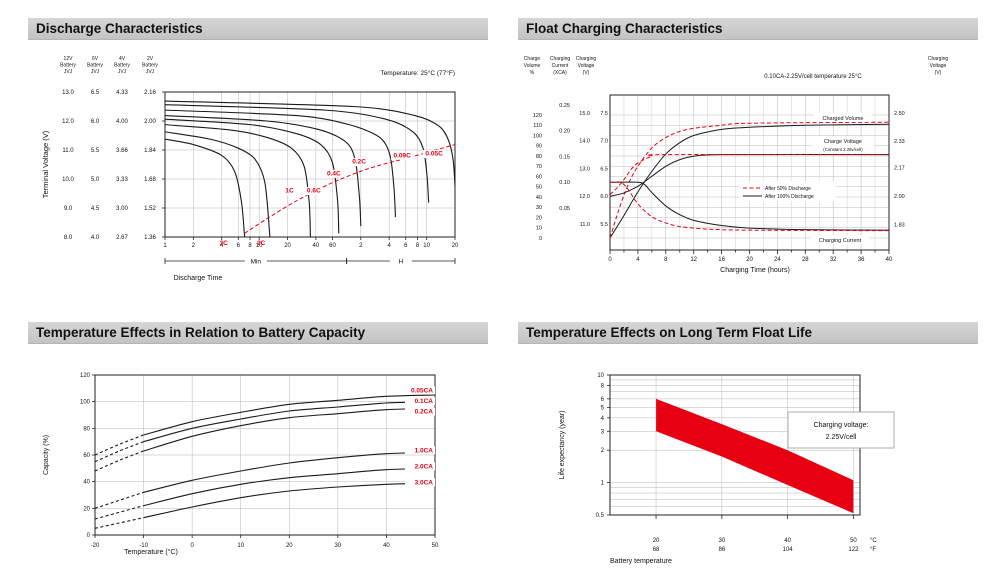 This screenshot has height=568, width=1000. Describe the element at coordinates (311, 246) in the screenshot. I see `x-tick-labels: 1 2 4 6 8 10 20 40 60 2 4 6 8 10 20` at that location.